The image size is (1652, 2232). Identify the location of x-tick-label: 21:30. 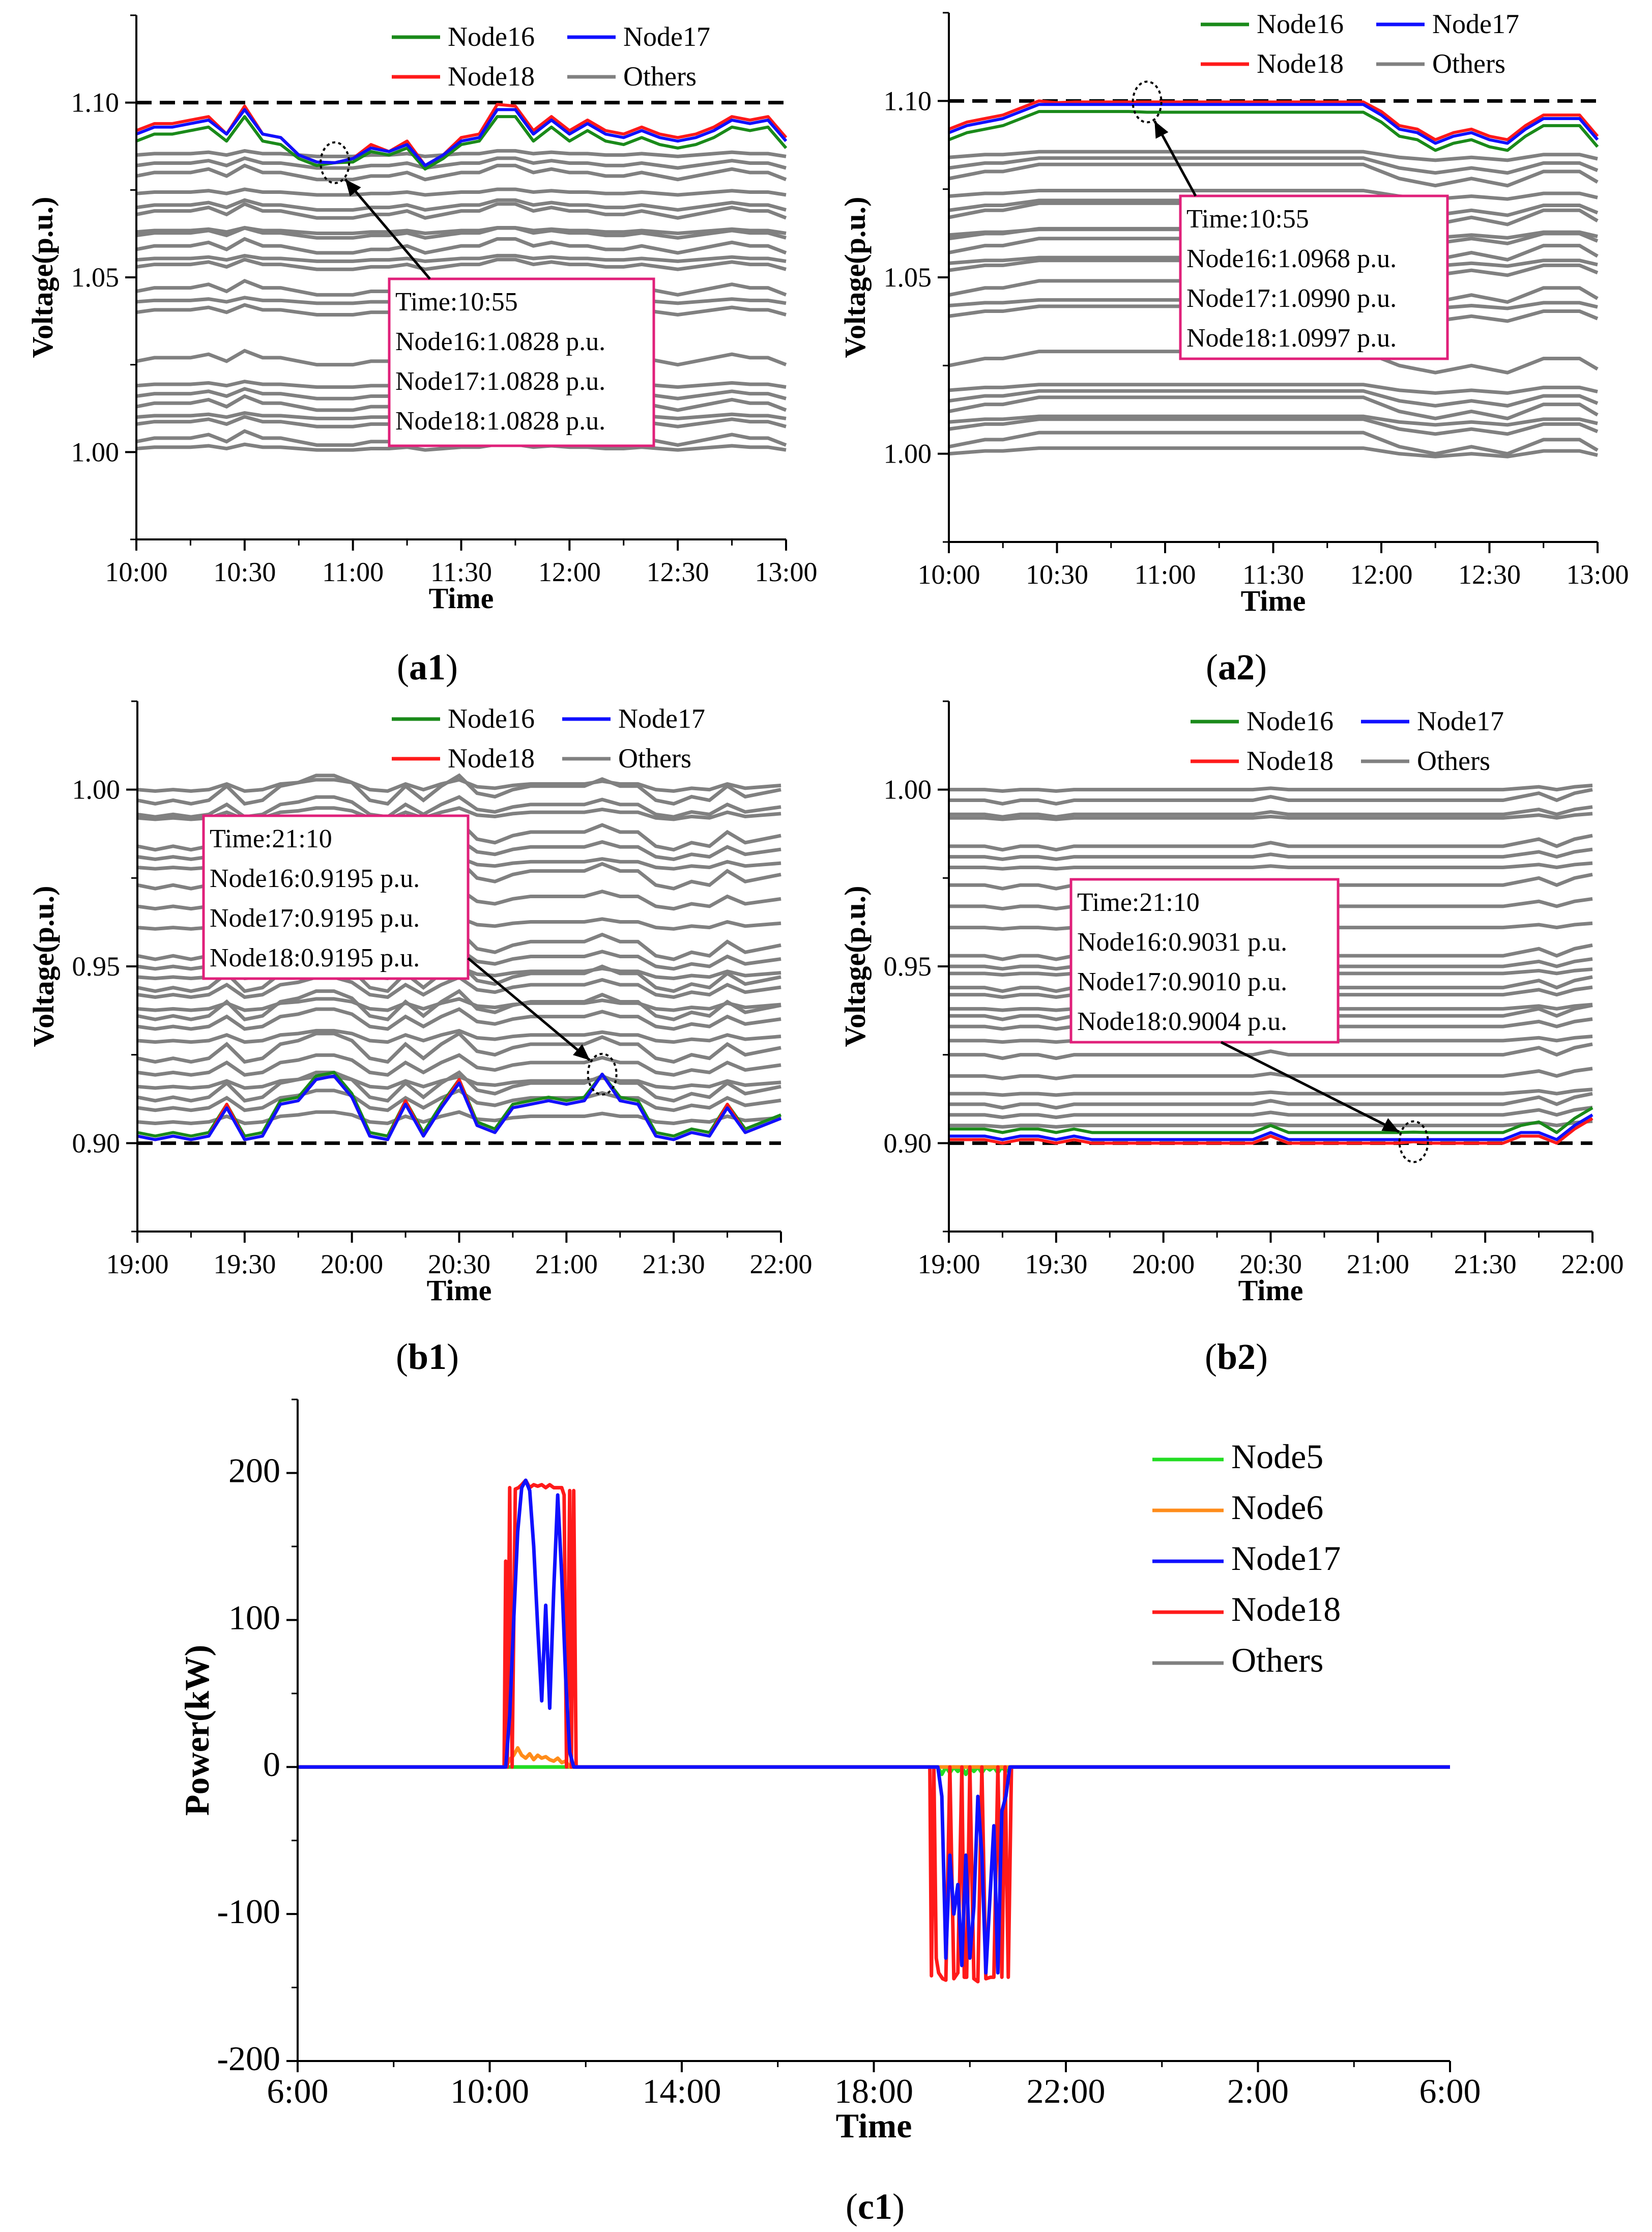
(674, 1264).